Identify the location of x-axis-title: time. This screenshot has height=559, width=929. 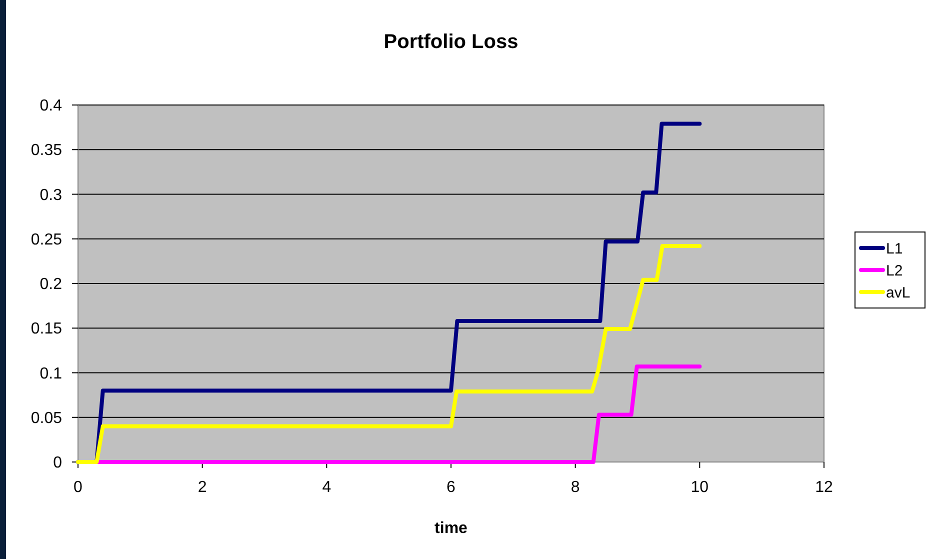
(451, 528).